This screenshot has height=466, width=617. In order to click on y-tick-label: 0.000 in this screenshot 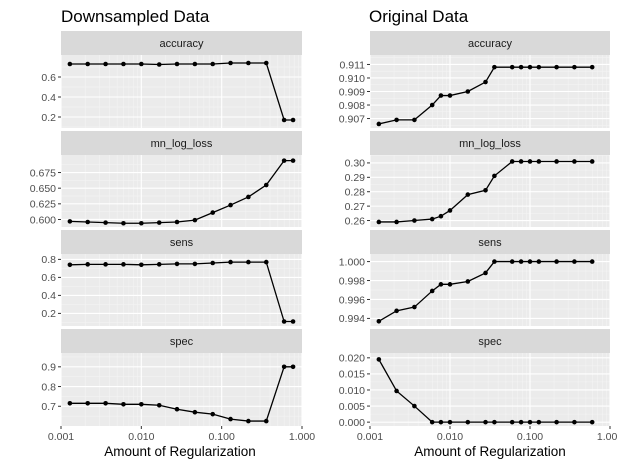, I will do `click(352, 423)`.